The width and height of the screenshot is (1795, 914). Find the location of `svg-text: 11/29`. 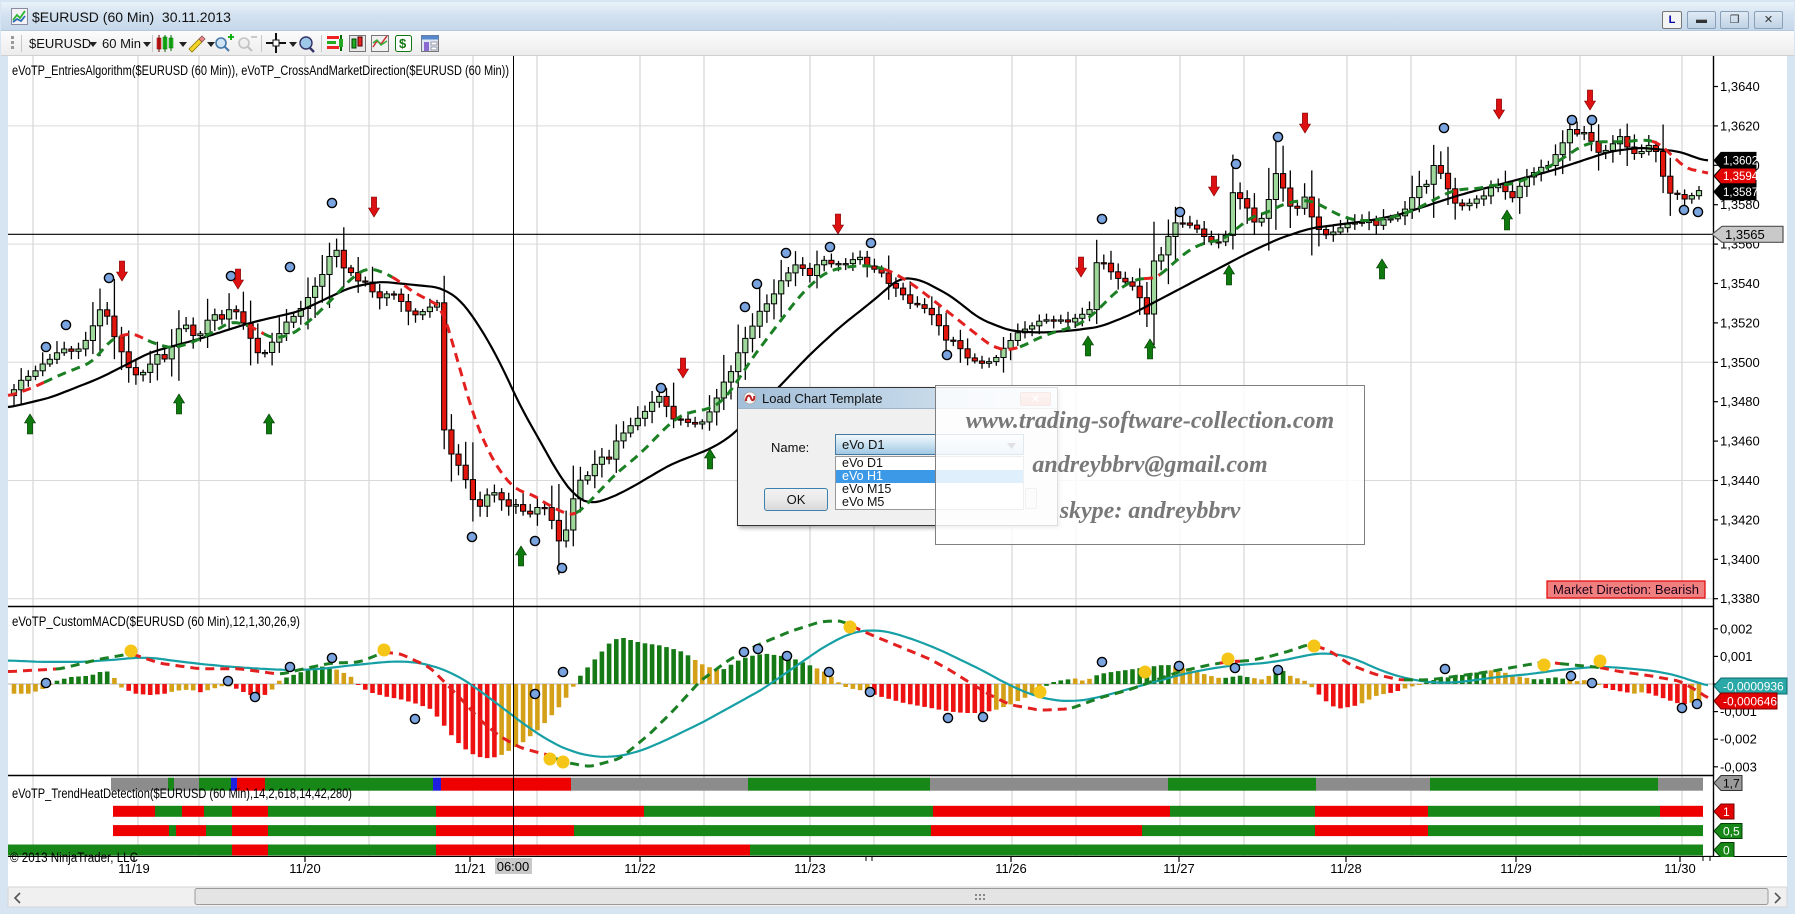

svg-text: 11/29 is located at coordinates (1516, 868).